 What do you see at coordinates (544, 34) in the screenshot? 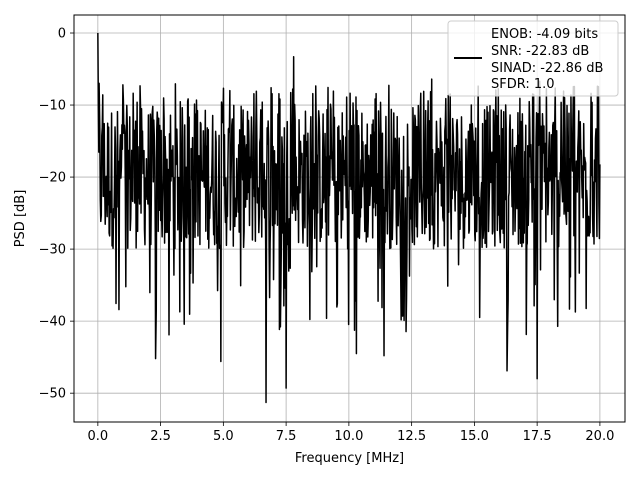
I see `legend-line-enob: ENOB: -4.09 bits` at bounding box center [544, 34].